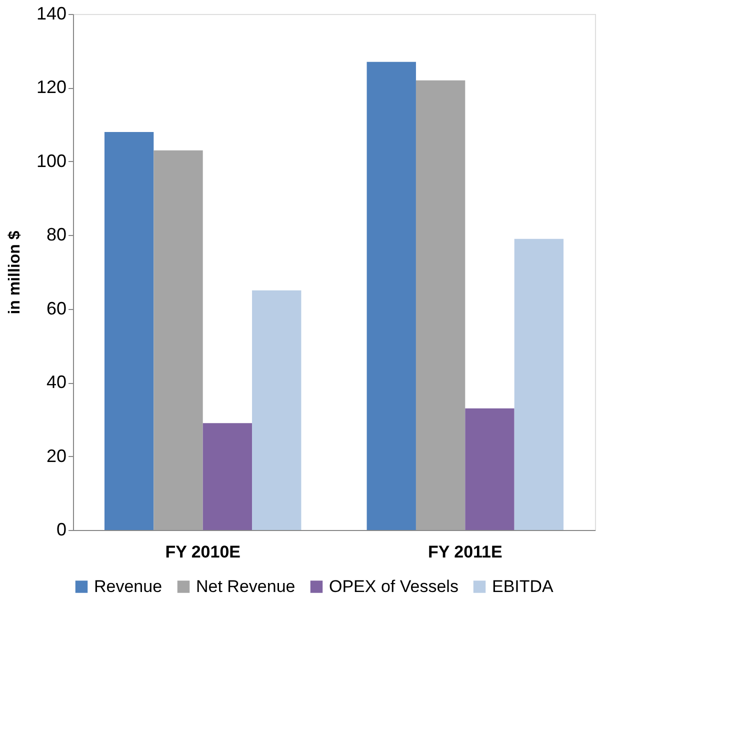 This screenshot has width=754, height=754. Describe the element at coordinates (523, 586) in the screenshot. I see `legend-label: EBITDA` at that location.